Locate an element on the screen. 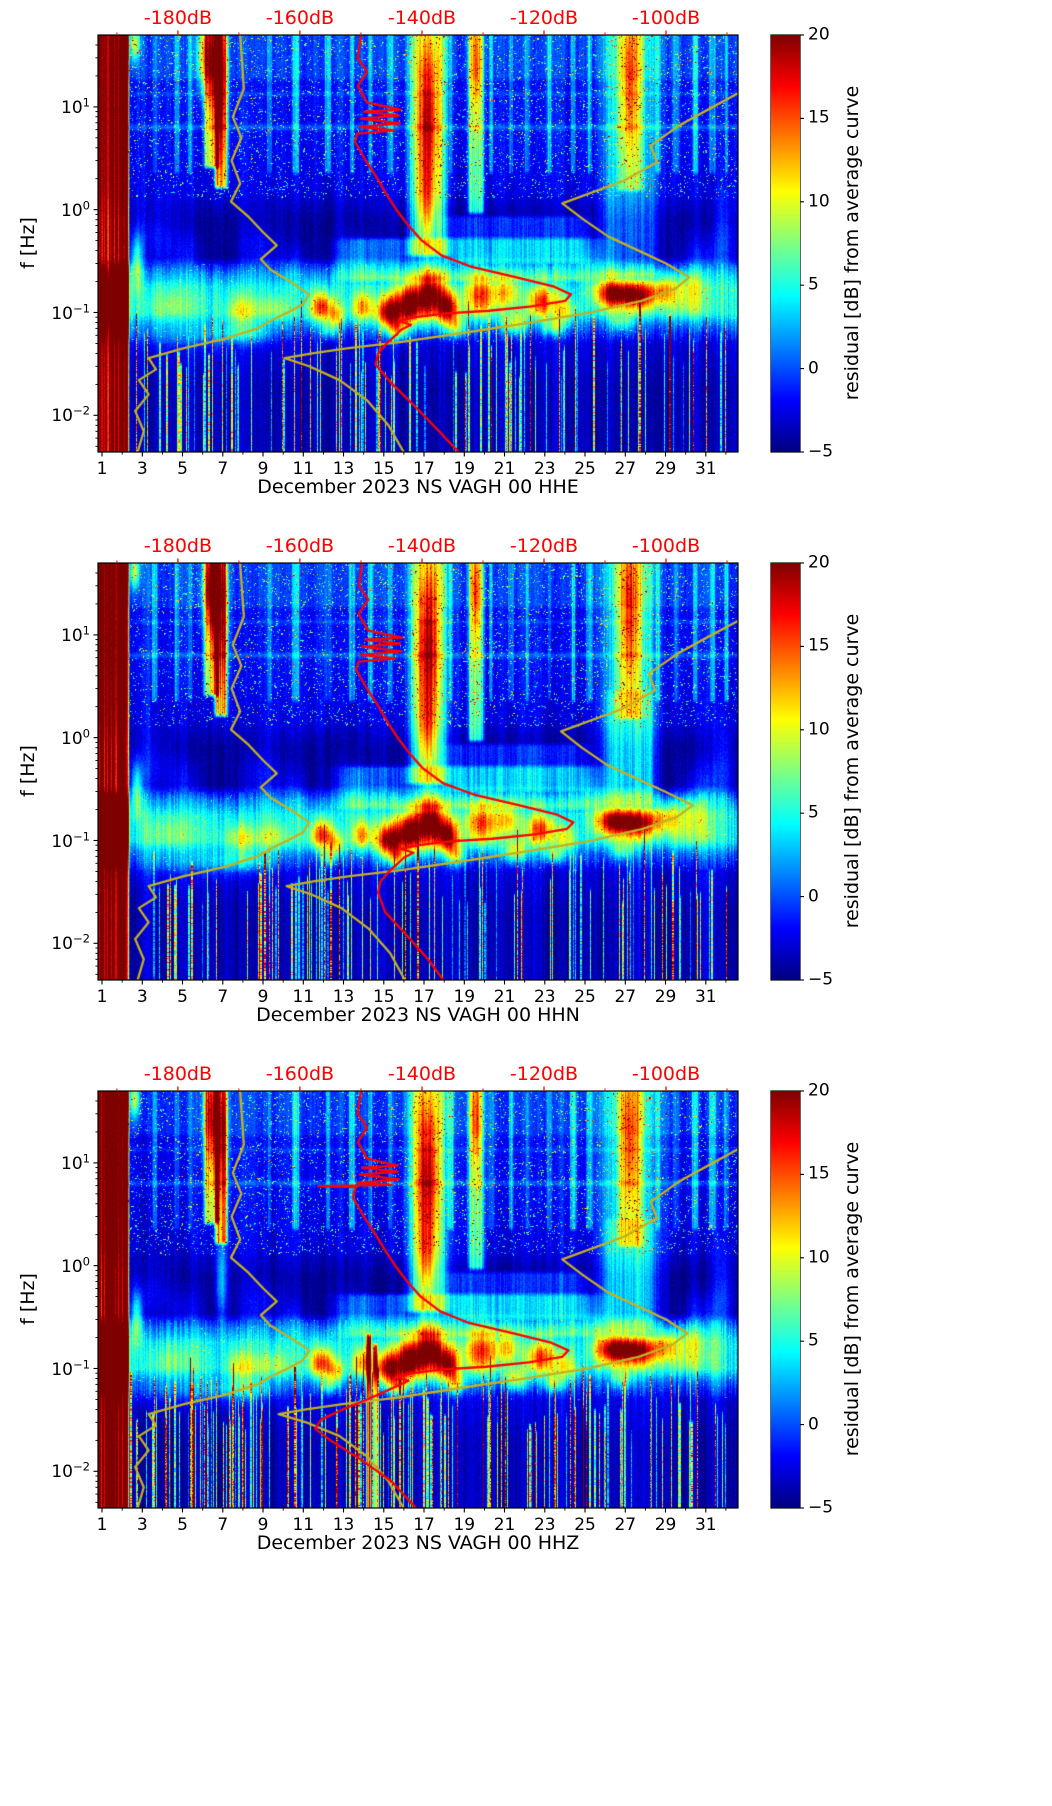  y-tick-exponent: 1 is located at coordinates (86, 630).